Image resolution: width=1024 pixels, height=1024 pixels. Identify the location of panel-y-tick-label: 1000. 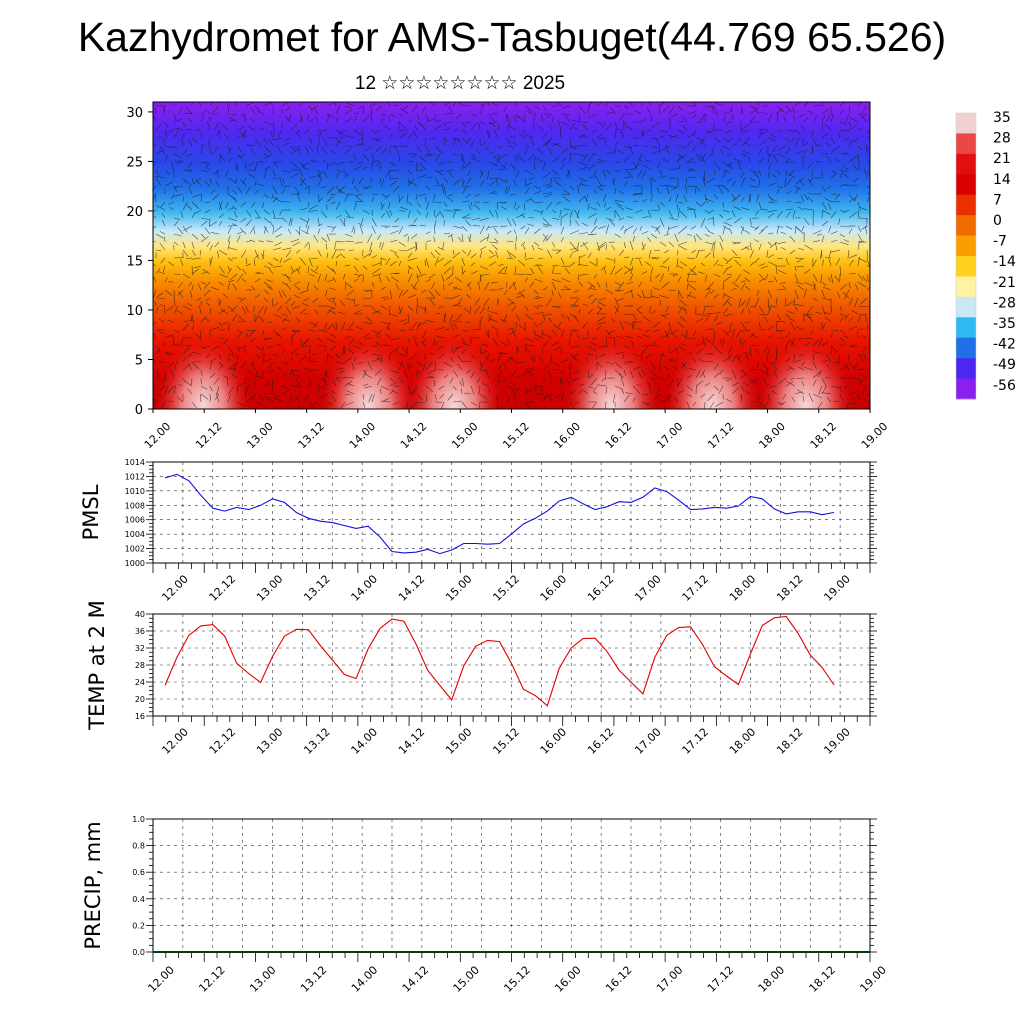
(135, 563).